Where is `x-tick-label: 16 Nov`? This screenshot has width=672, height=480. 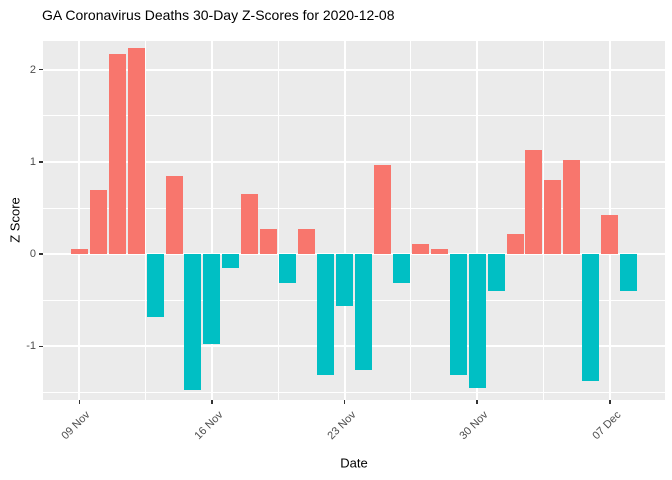
x-tick-label: 16 Nov is located at coordinates (209, 426).